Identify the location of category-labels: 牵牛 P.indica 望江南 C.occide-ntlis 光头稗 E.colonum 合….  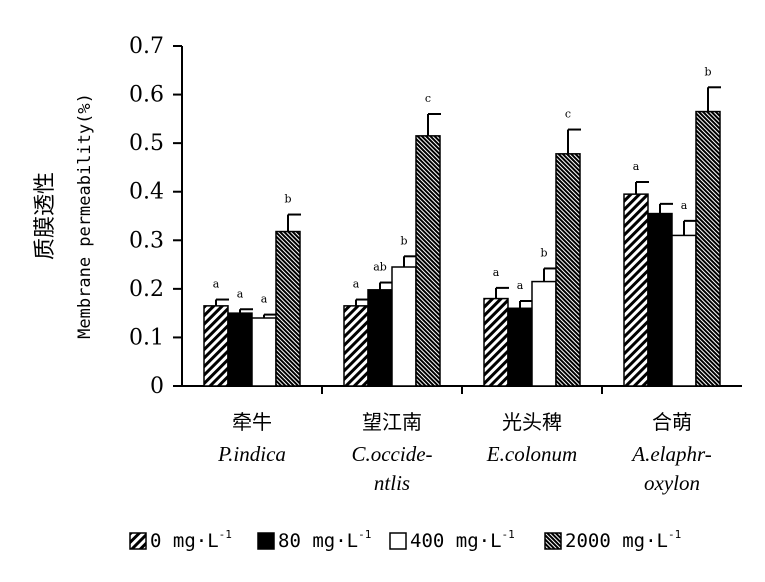
(464, 452).